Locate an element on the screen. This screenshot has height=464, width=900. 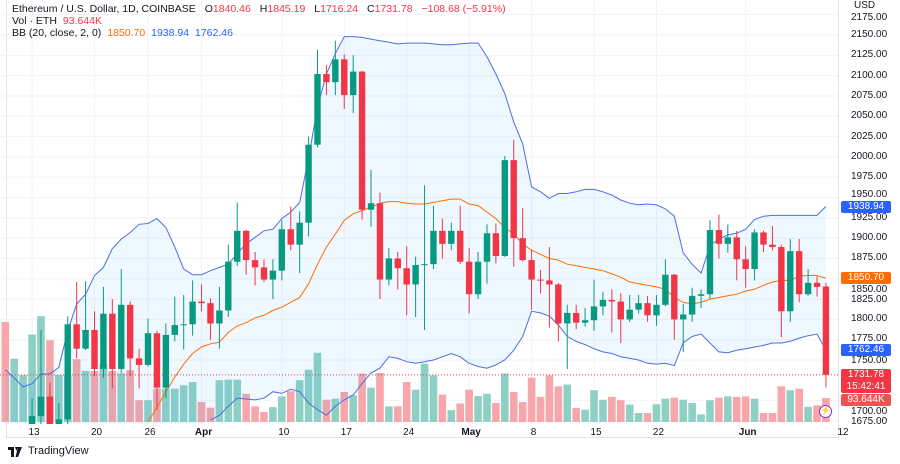
price-tick: 1850.00 is located at coordinates (869, 289).